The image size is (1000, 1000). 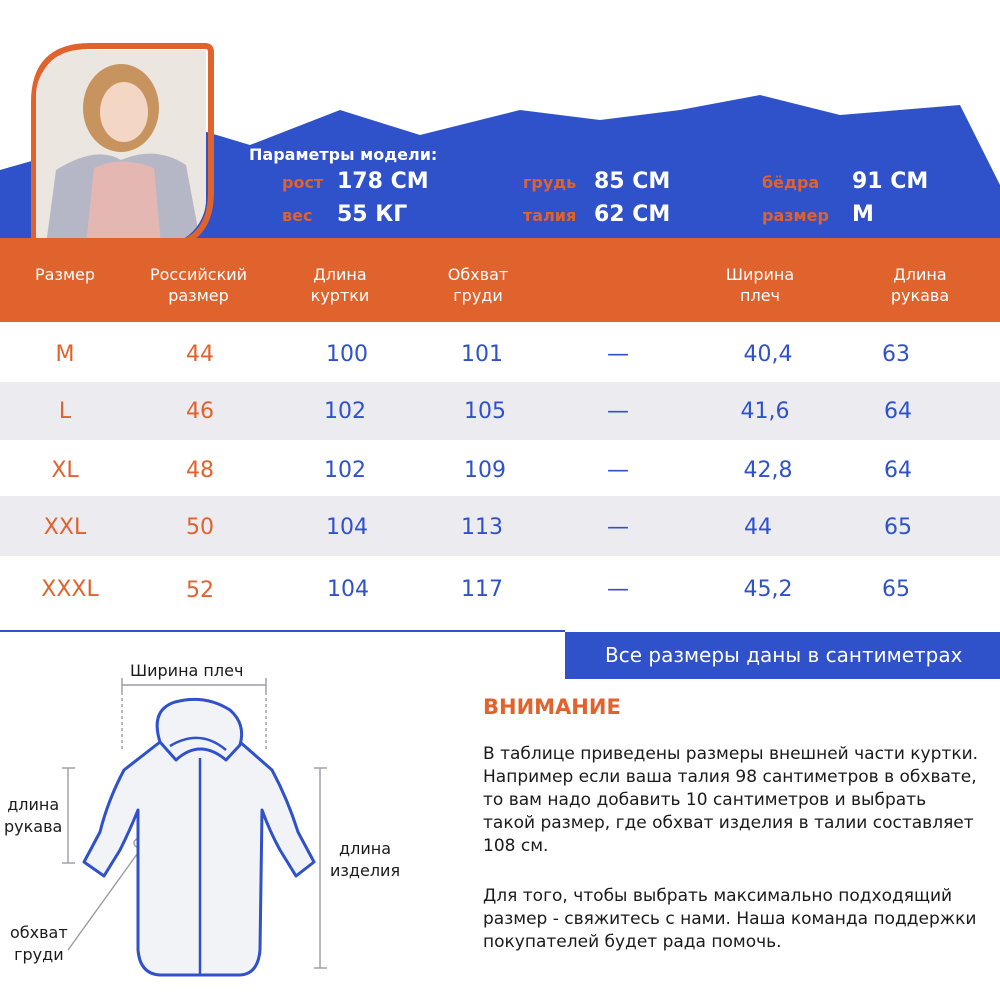 I want to click on model-photo-illustration, so click(x=121, y=147).